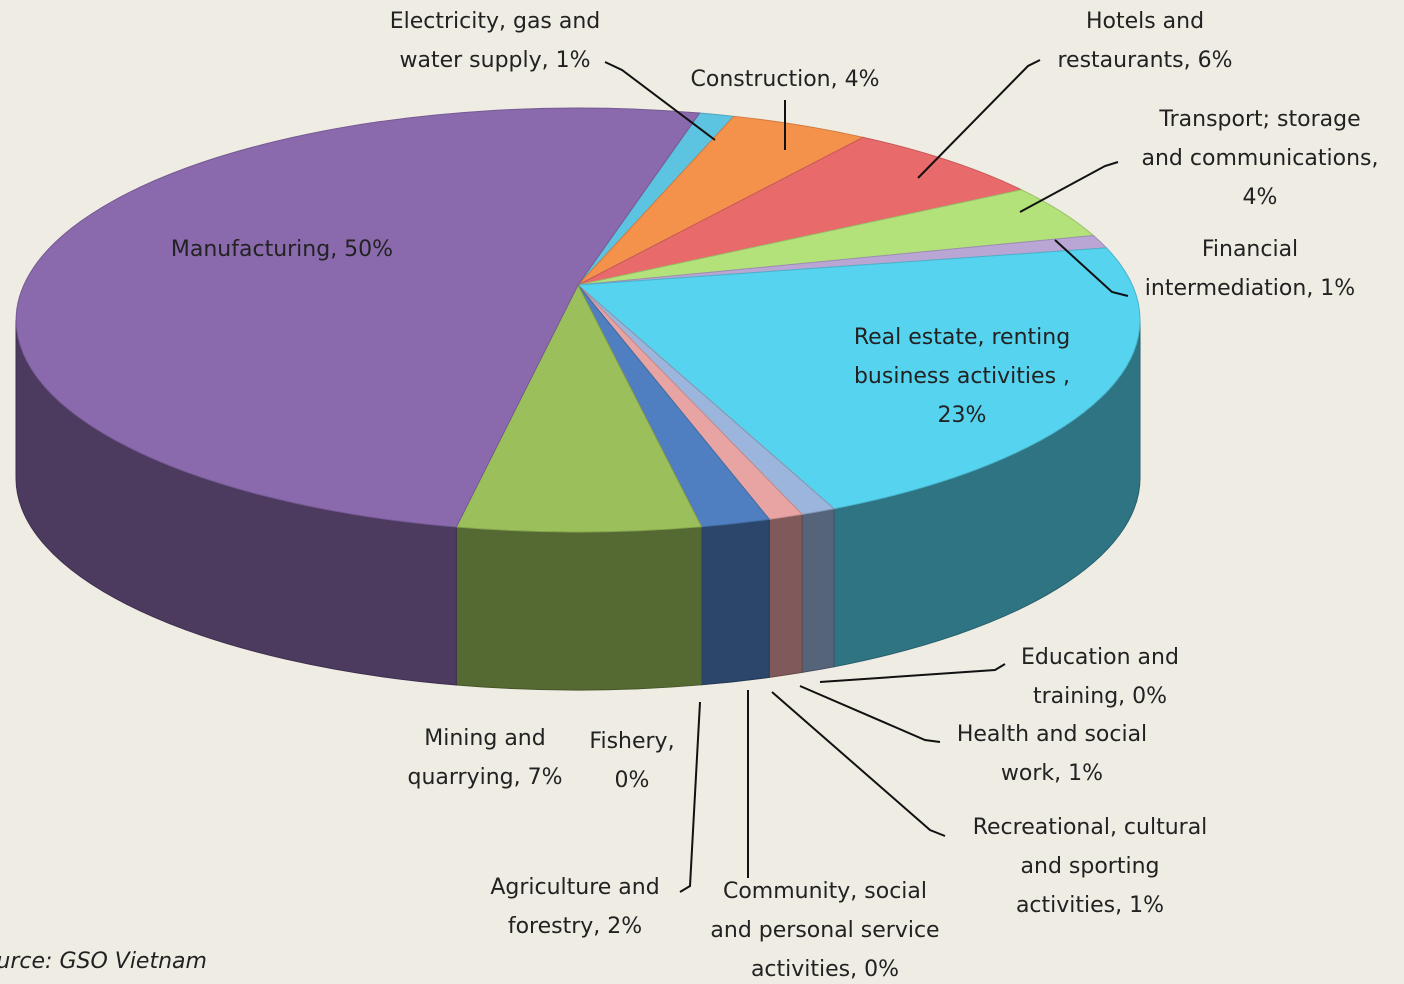 The width and height of the screenshot is (1404, 984). Describe the element at coordinates (1052, 754) in the screenshot. I see `data-label: Health and social work, 1%` at that location.